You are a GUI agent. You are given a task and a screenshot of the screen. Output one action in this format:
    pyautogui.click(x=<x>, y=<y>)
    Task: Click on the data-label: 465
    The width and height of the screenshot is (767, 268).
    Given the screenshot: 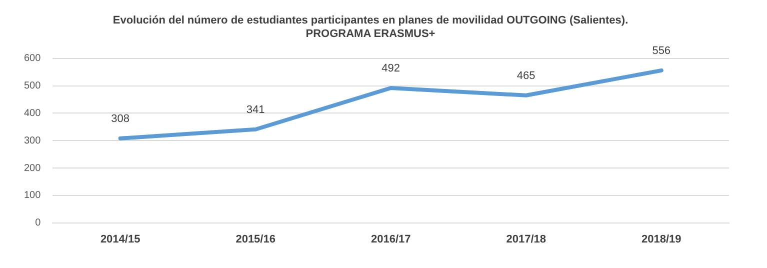 What is the action you would take?
    pyautogui.click(x=526, y=76)
    